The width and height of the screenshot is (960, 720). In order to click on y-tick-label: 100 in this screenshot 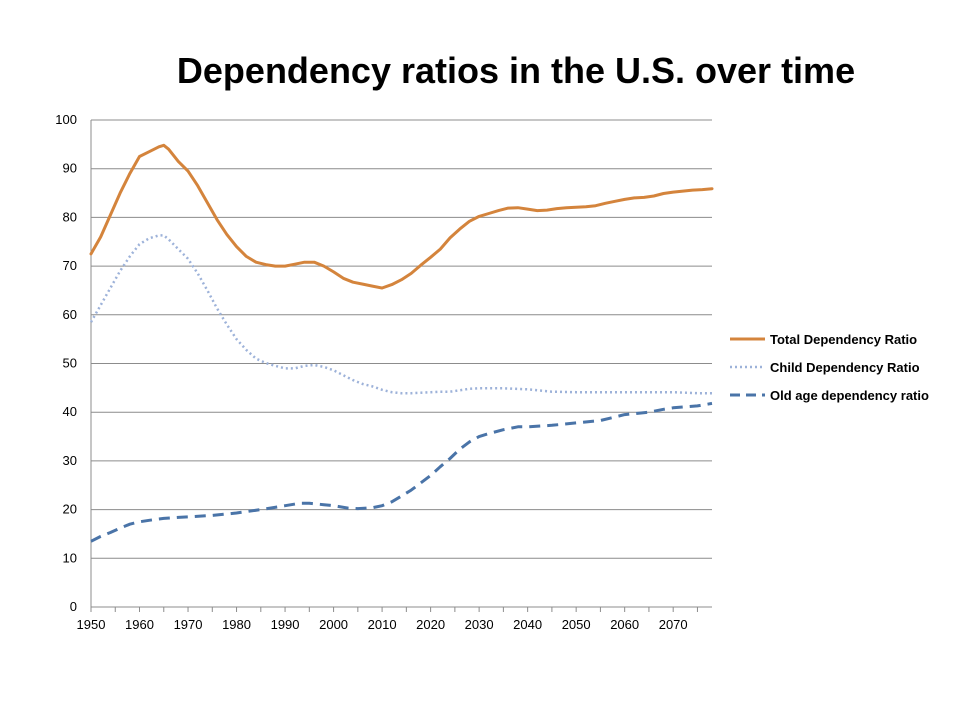, I will do `click(66, 119)`.